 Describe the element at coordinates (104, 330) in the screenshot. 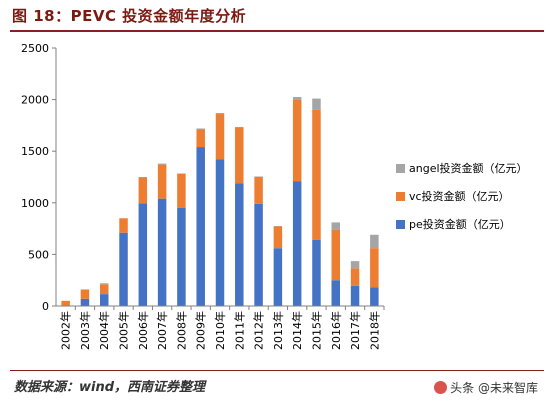

I see `x-tick-label: 2004年` at that location.